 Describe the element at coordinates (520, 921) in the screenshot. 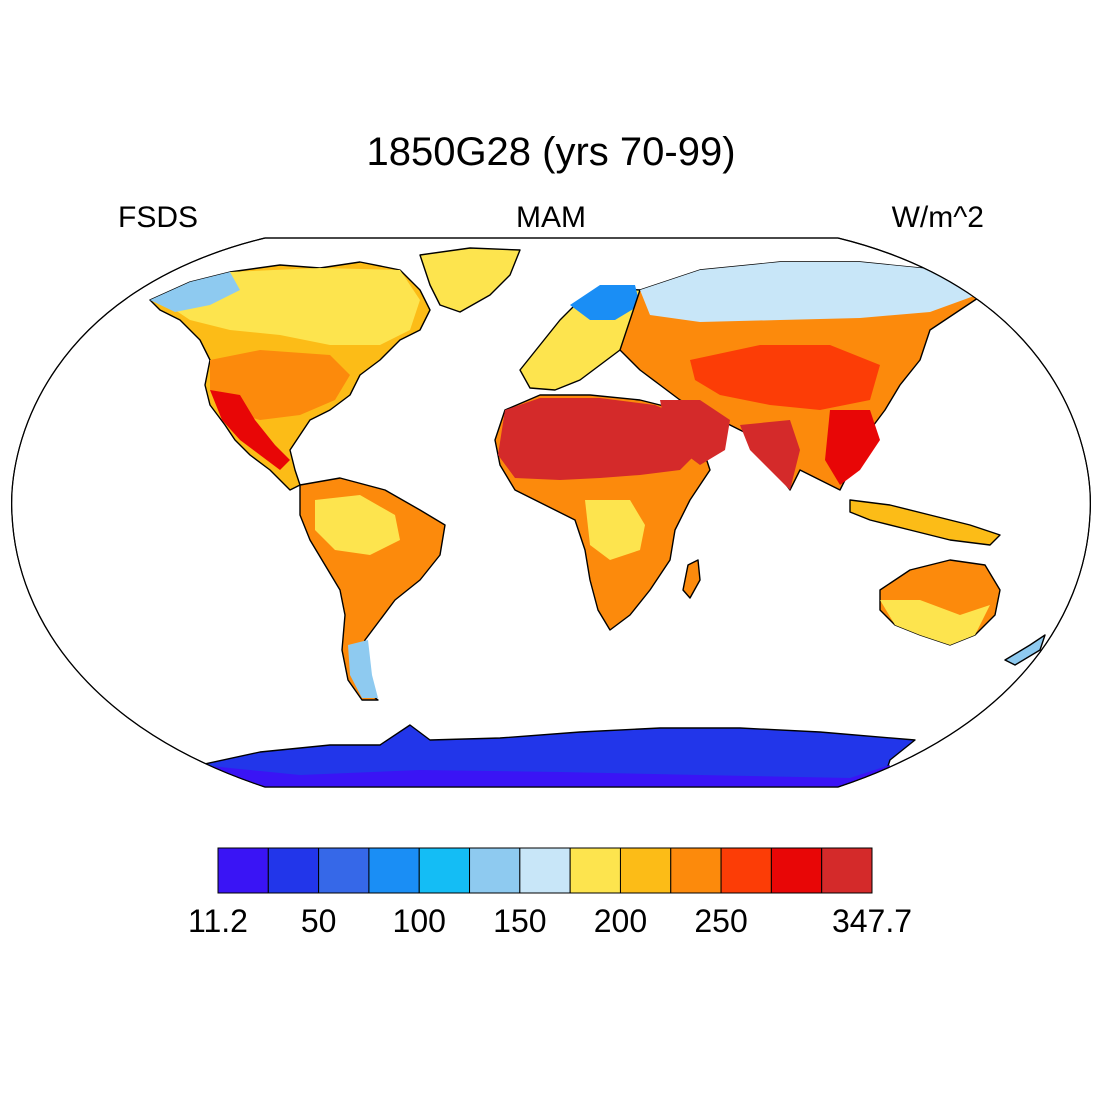

I see `colorbar-tick-label: 150` at that location.